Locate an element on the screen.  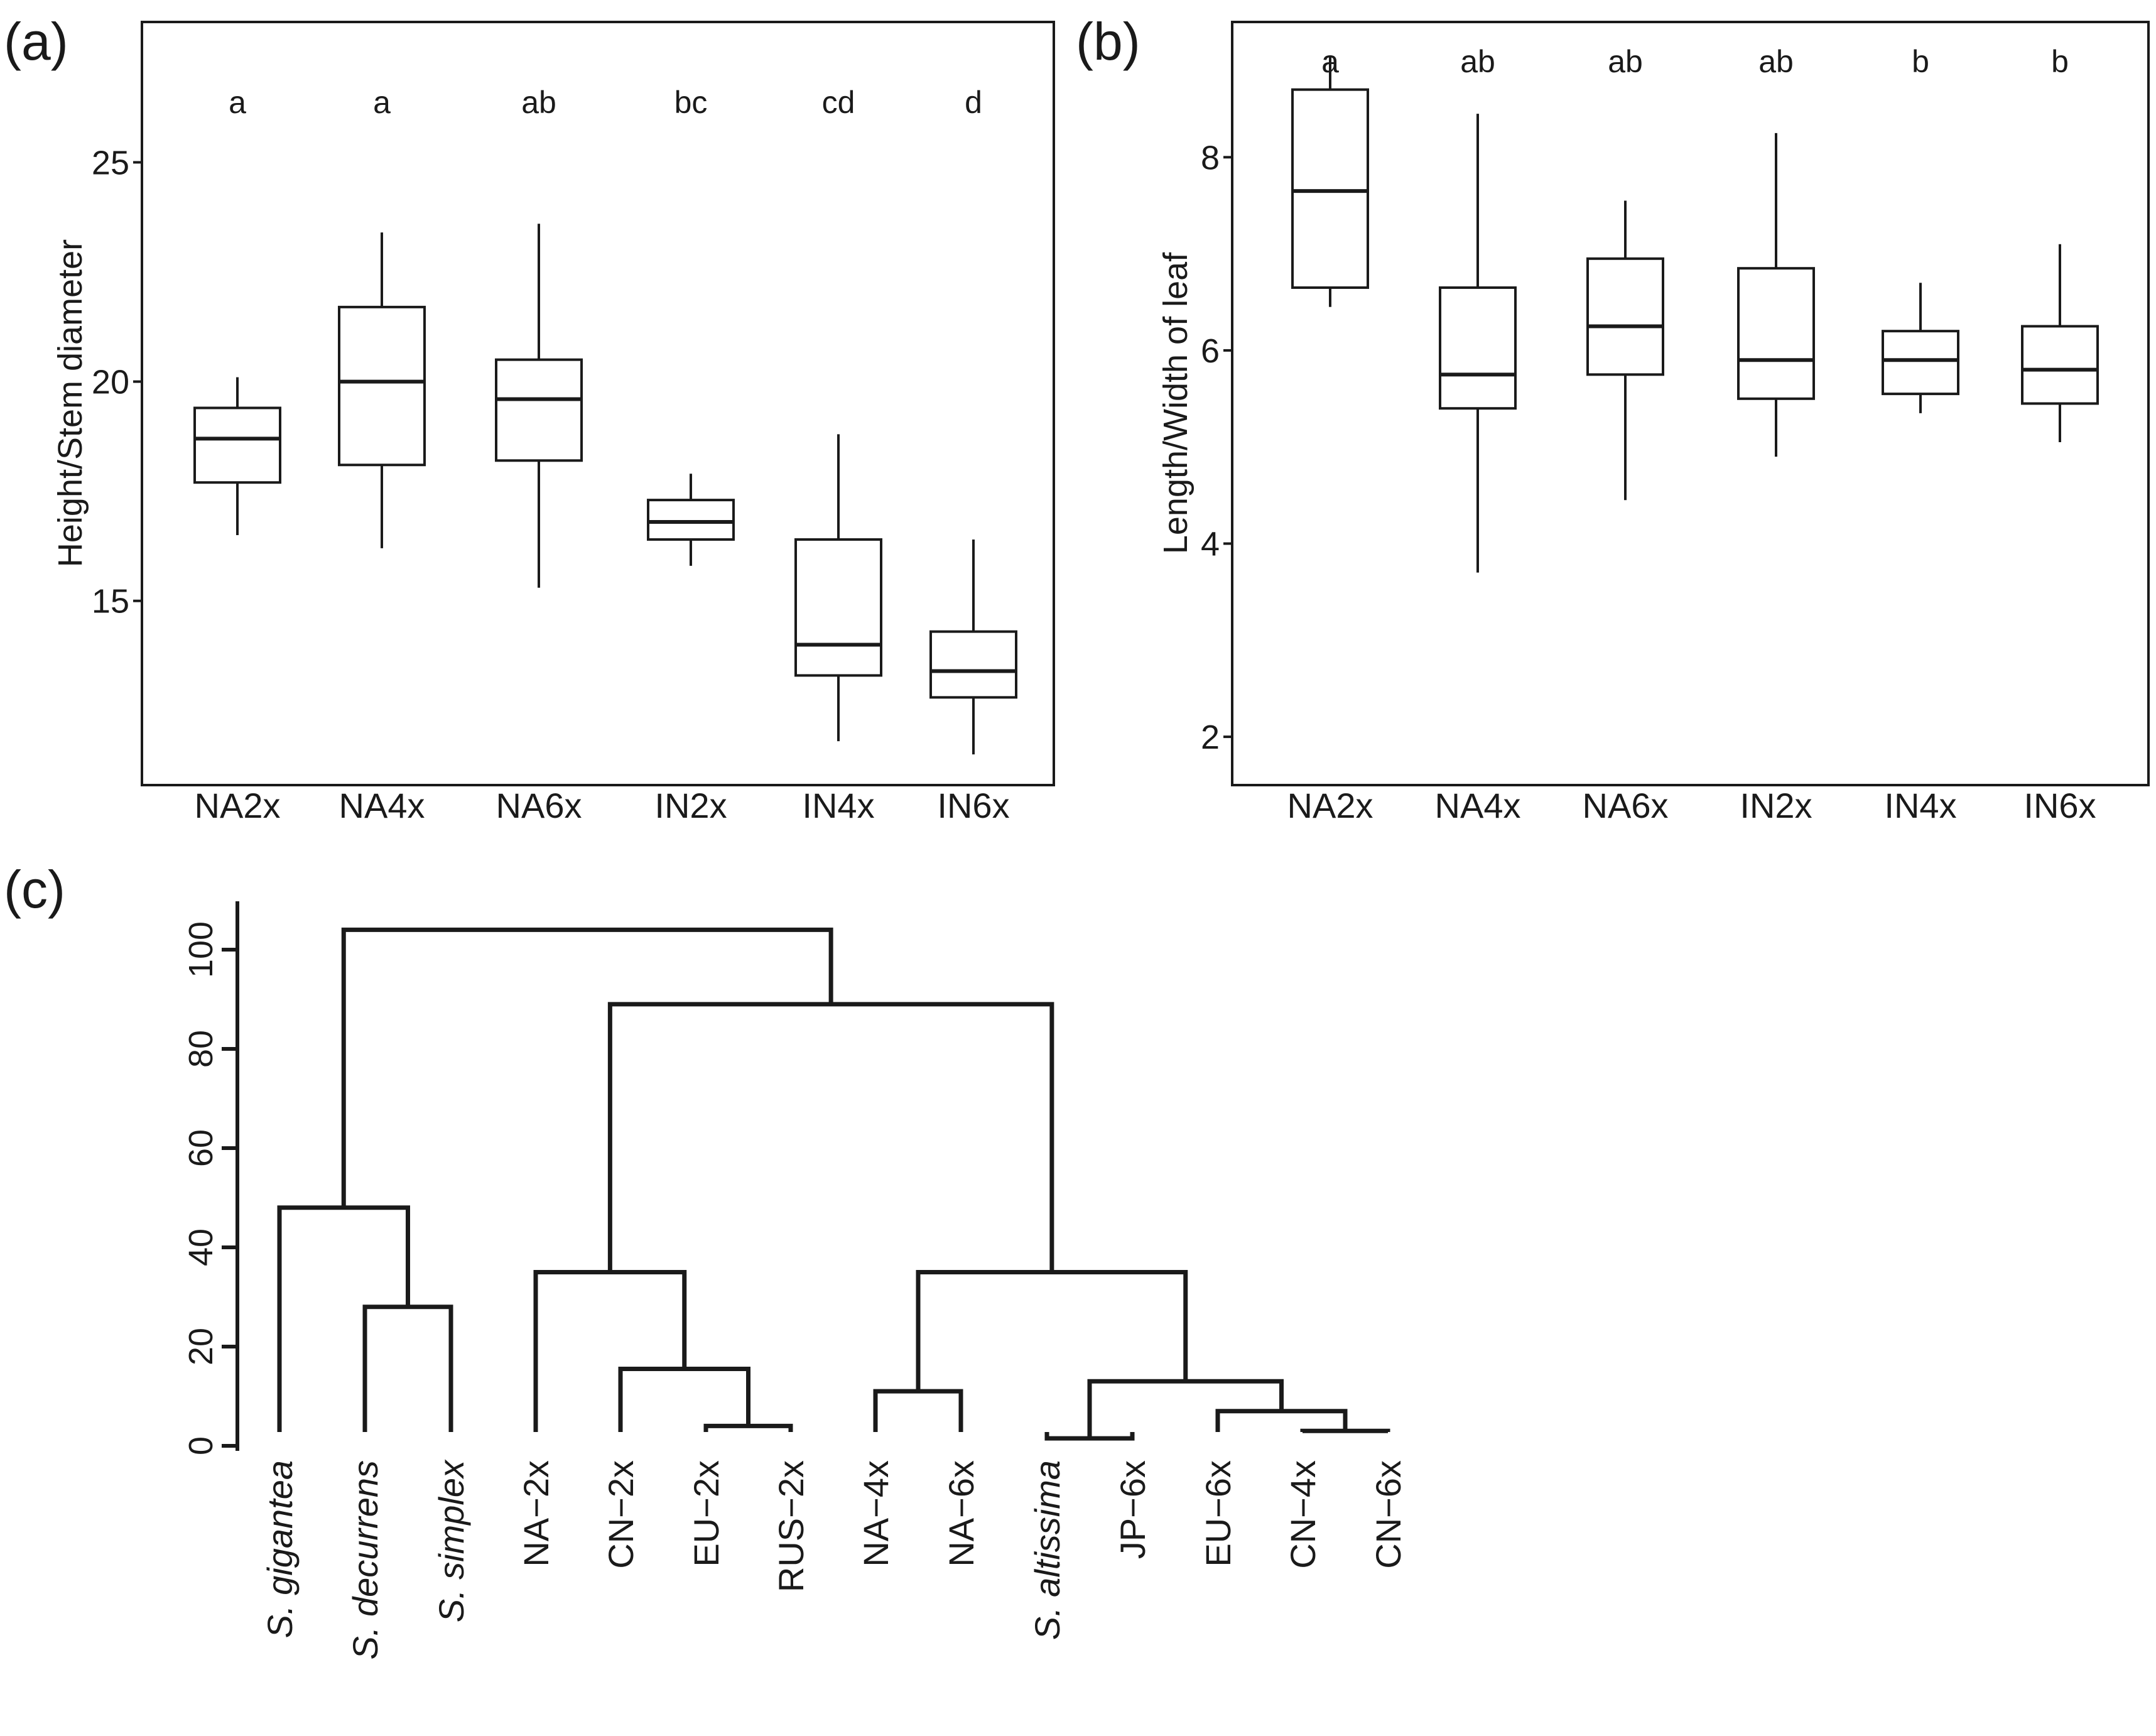
leaf-label: CN−6x is located at coordinates (1388, 1515).